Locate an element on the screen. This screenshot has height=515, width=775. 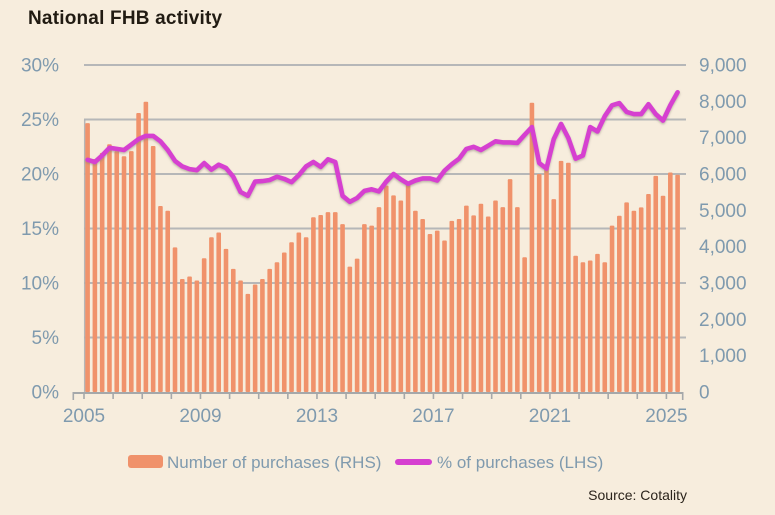
right-axis-label: 7,000 is located at coordinates (723, 138).